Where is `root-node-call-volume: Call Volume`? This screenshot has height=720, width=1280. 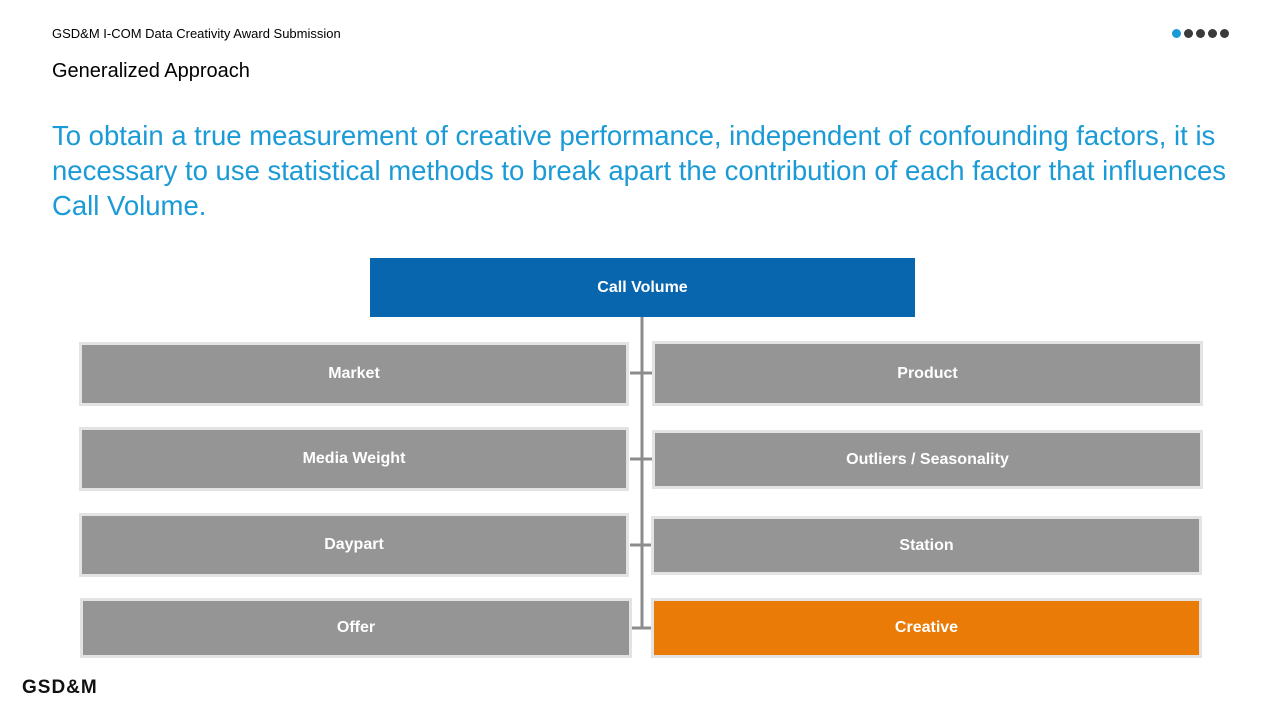 root-node-call-volume: Call Volume is located at coordinates (642, 287).